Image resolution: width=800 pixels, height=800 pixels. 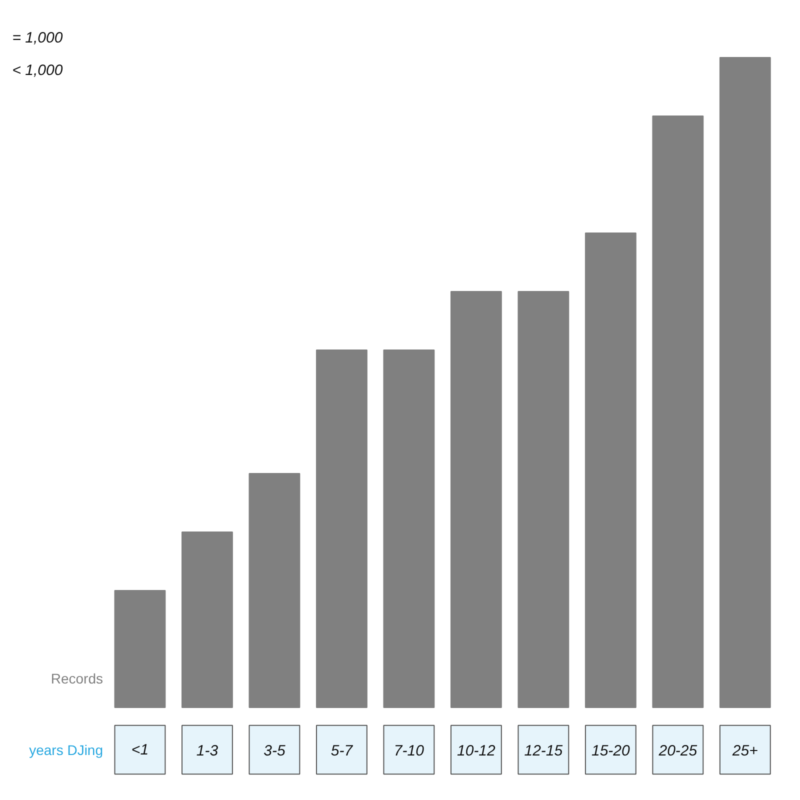 I want to click on x-tick-label: <1, so click(x=140, y=749).